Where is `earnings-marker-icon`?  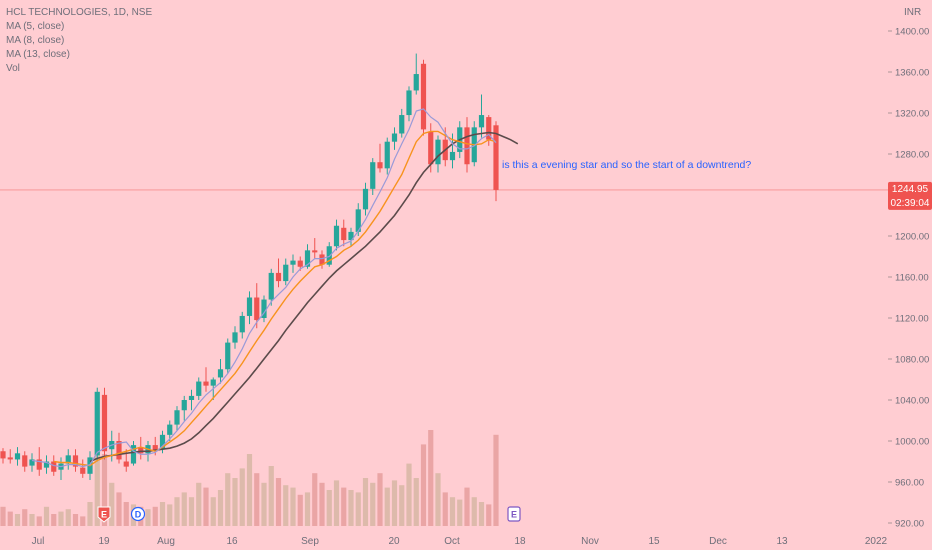 earnings-marker-icon is located at coordinates (104, 514).